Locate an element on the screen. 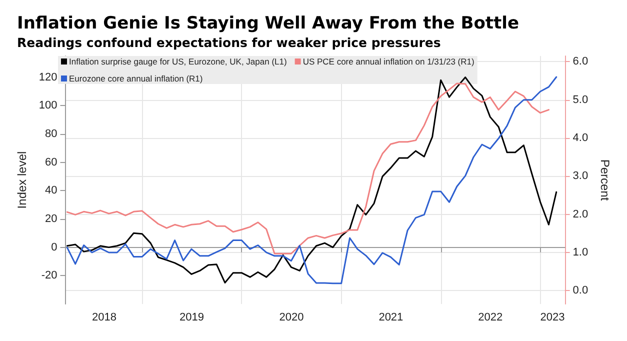  y-tick-label: 20 is located at coordinates (51, 218).